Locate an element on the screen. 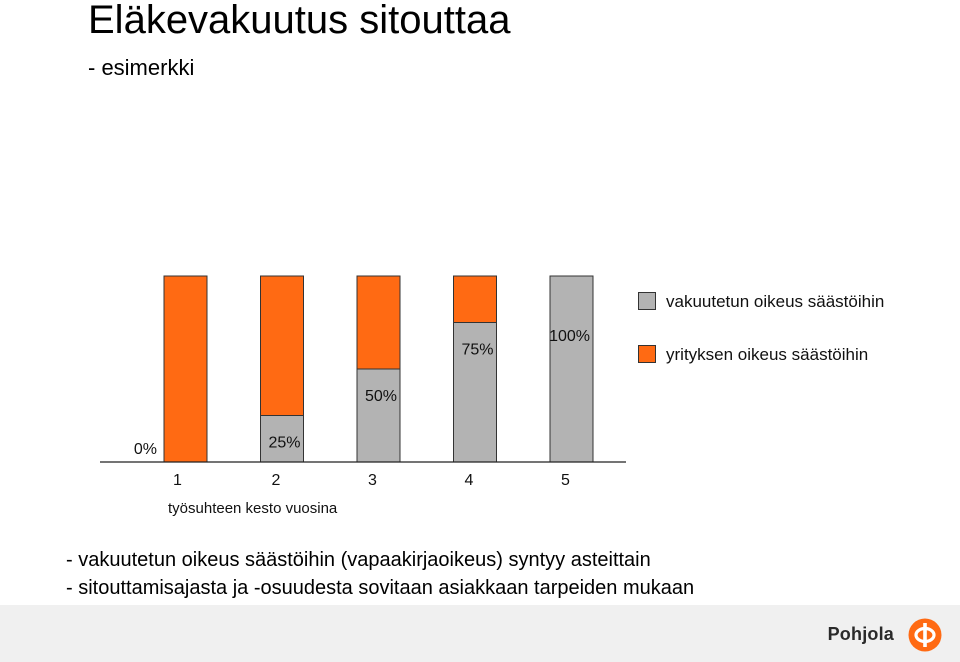 The image size is (960, 662). x-tick-label: 2 is located at coordinates (276, 480).